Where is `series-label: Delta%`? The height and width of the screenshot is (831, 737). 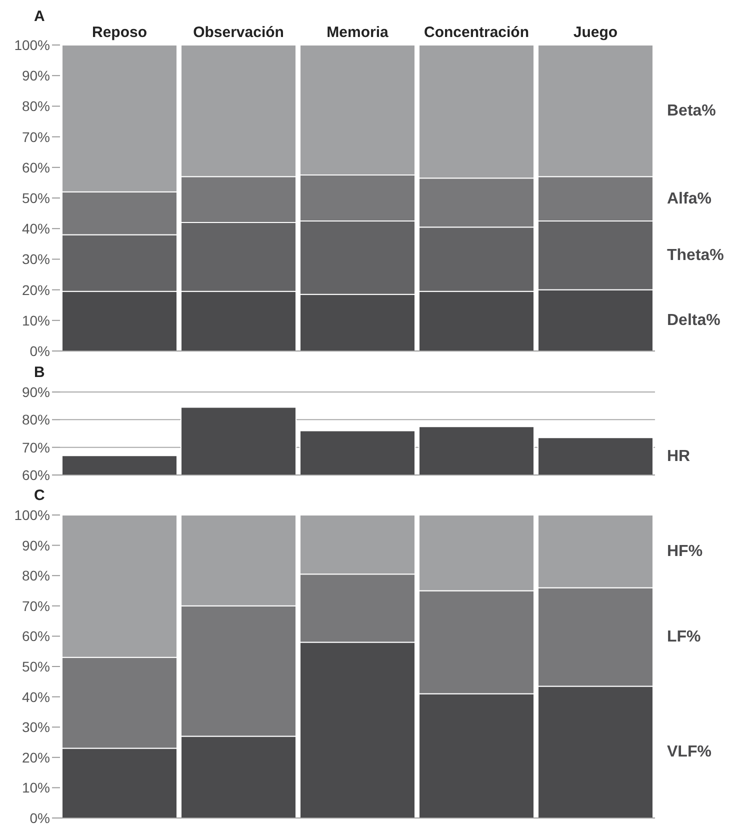 series-label: Delta% is located at coordinates (693, 320).